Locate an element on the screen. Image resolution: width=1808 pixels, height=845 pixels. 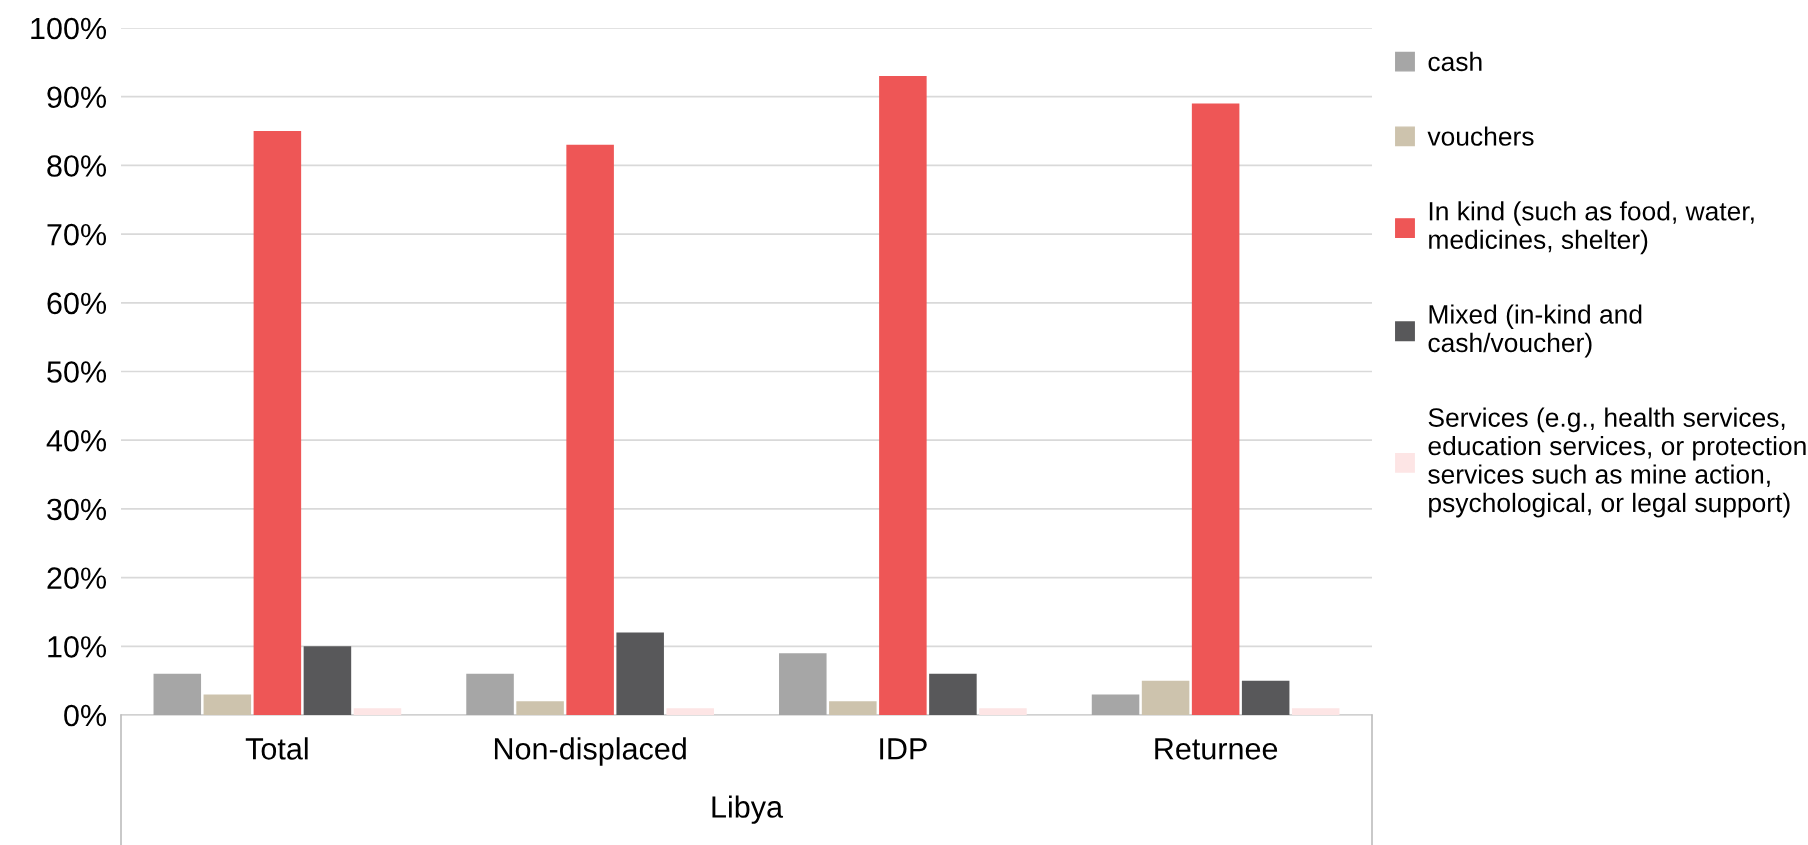
x-tick-label: Returnee is located at coordinates (1216, 749).